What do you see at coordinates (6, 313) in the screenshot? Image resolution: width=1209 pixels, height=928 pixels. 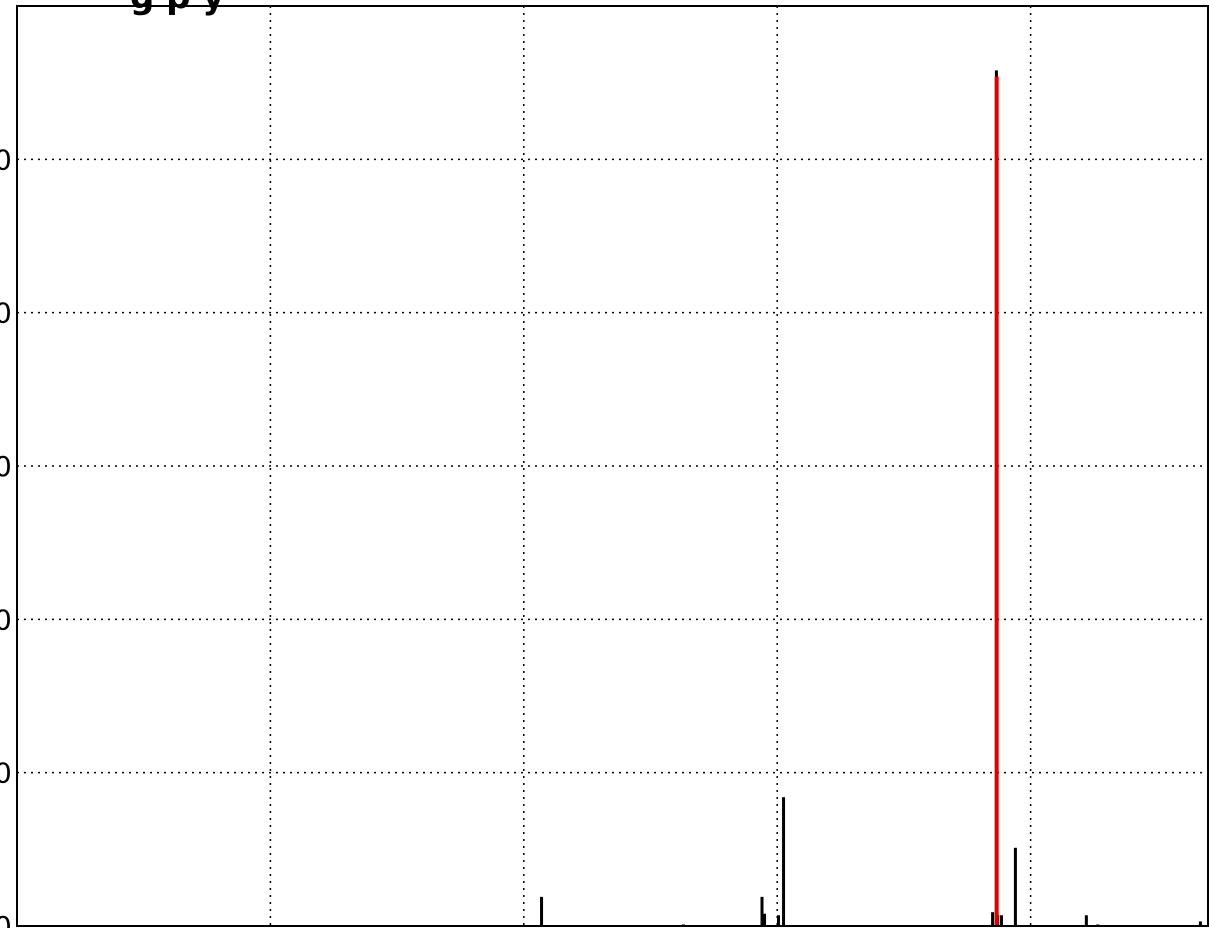 I see `y-tick-label-4: 0` at bounding box center [6, 313].